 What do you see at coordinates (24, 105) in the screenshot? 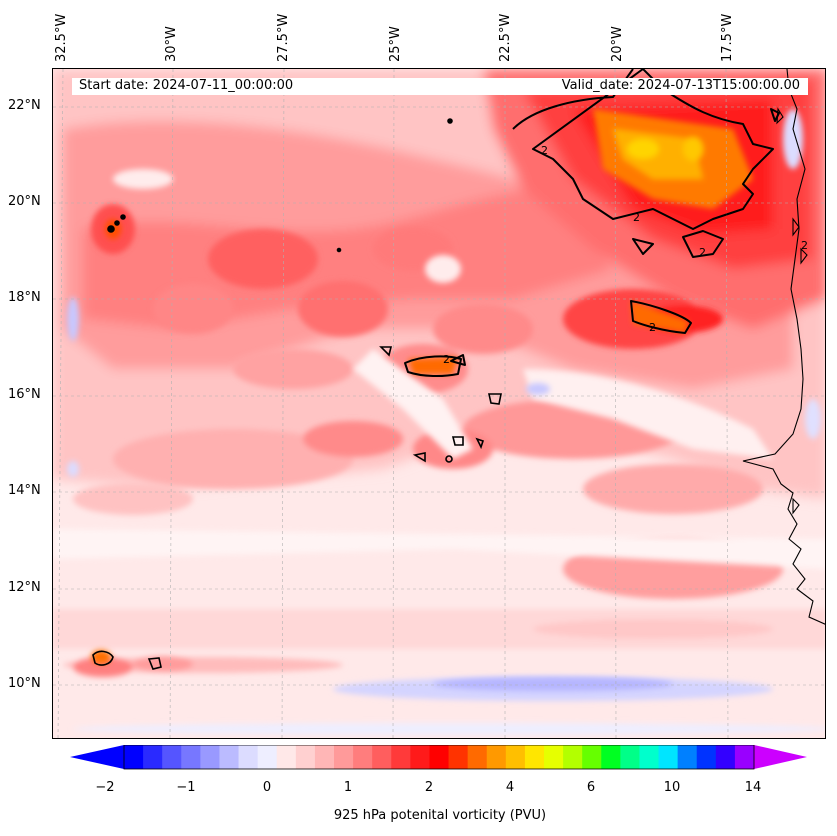
I see `lat-label-22n: 22°N` at bounding box center [24, 105].